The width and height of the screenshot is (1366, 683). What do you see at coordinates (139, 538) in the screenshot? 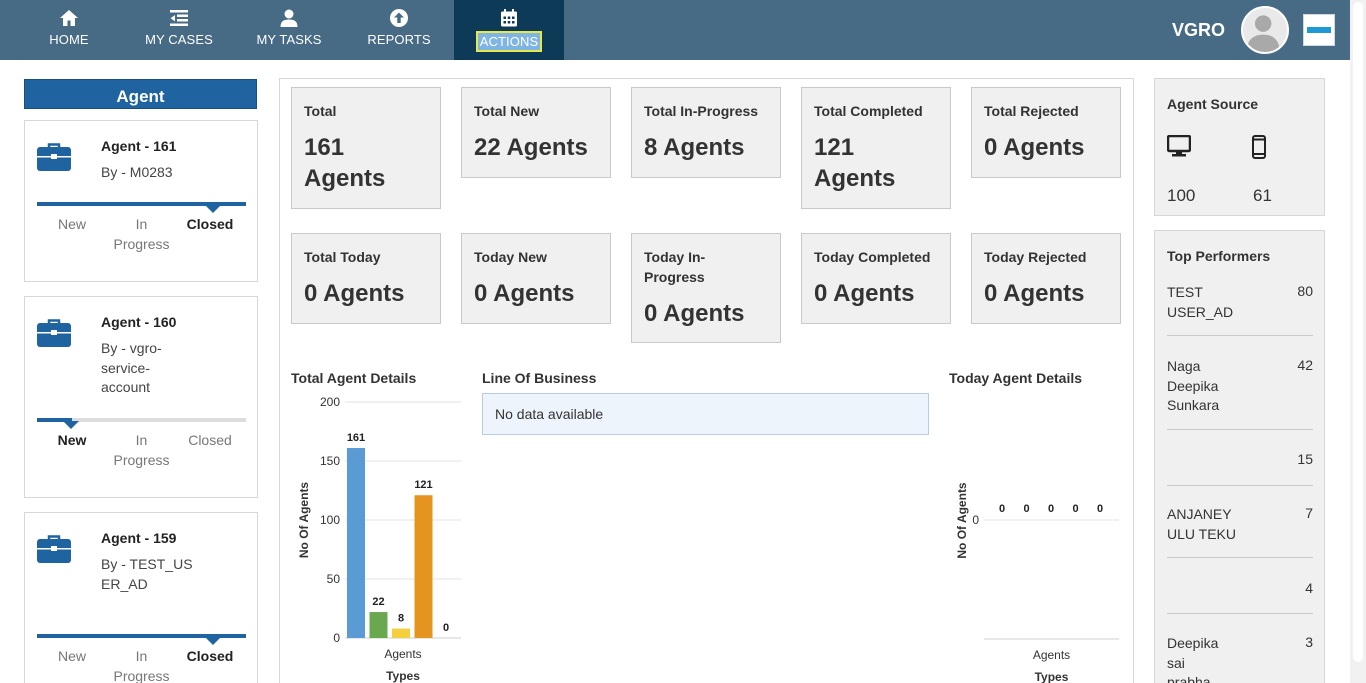
I see `agent-card-title: Agent - 159` at bounding box center [139, 538].